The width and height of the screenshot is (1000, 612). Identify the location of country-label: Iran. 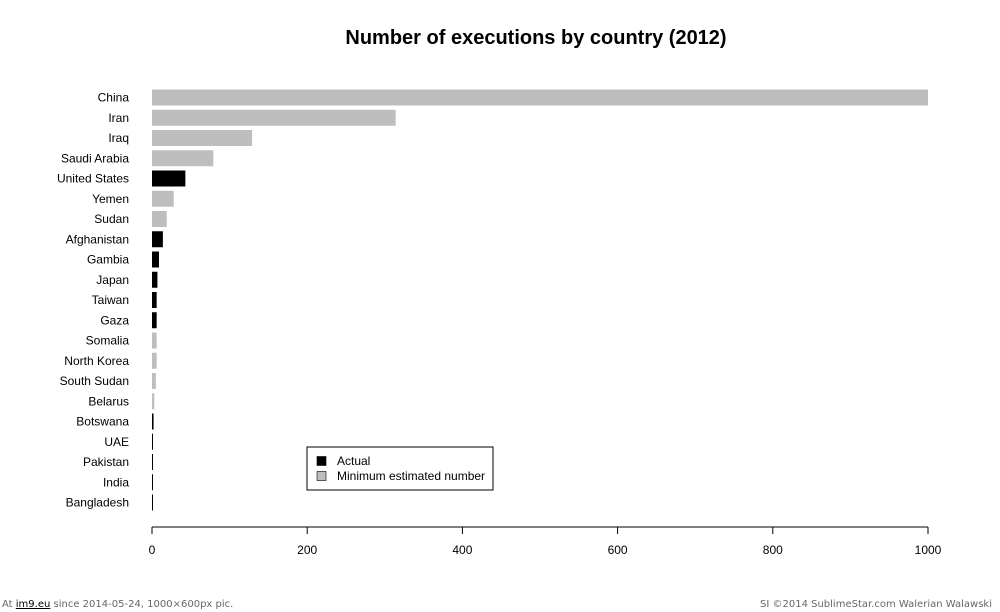
(118, 118).